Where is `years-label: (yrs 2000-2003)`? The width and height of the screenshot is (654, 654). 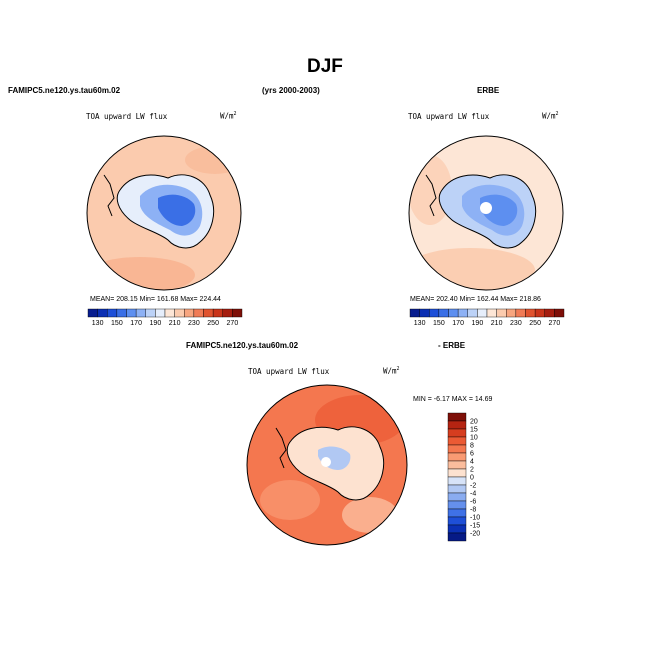
years-label: (yrs 2000-2003) is located at coordinates (291, 90).